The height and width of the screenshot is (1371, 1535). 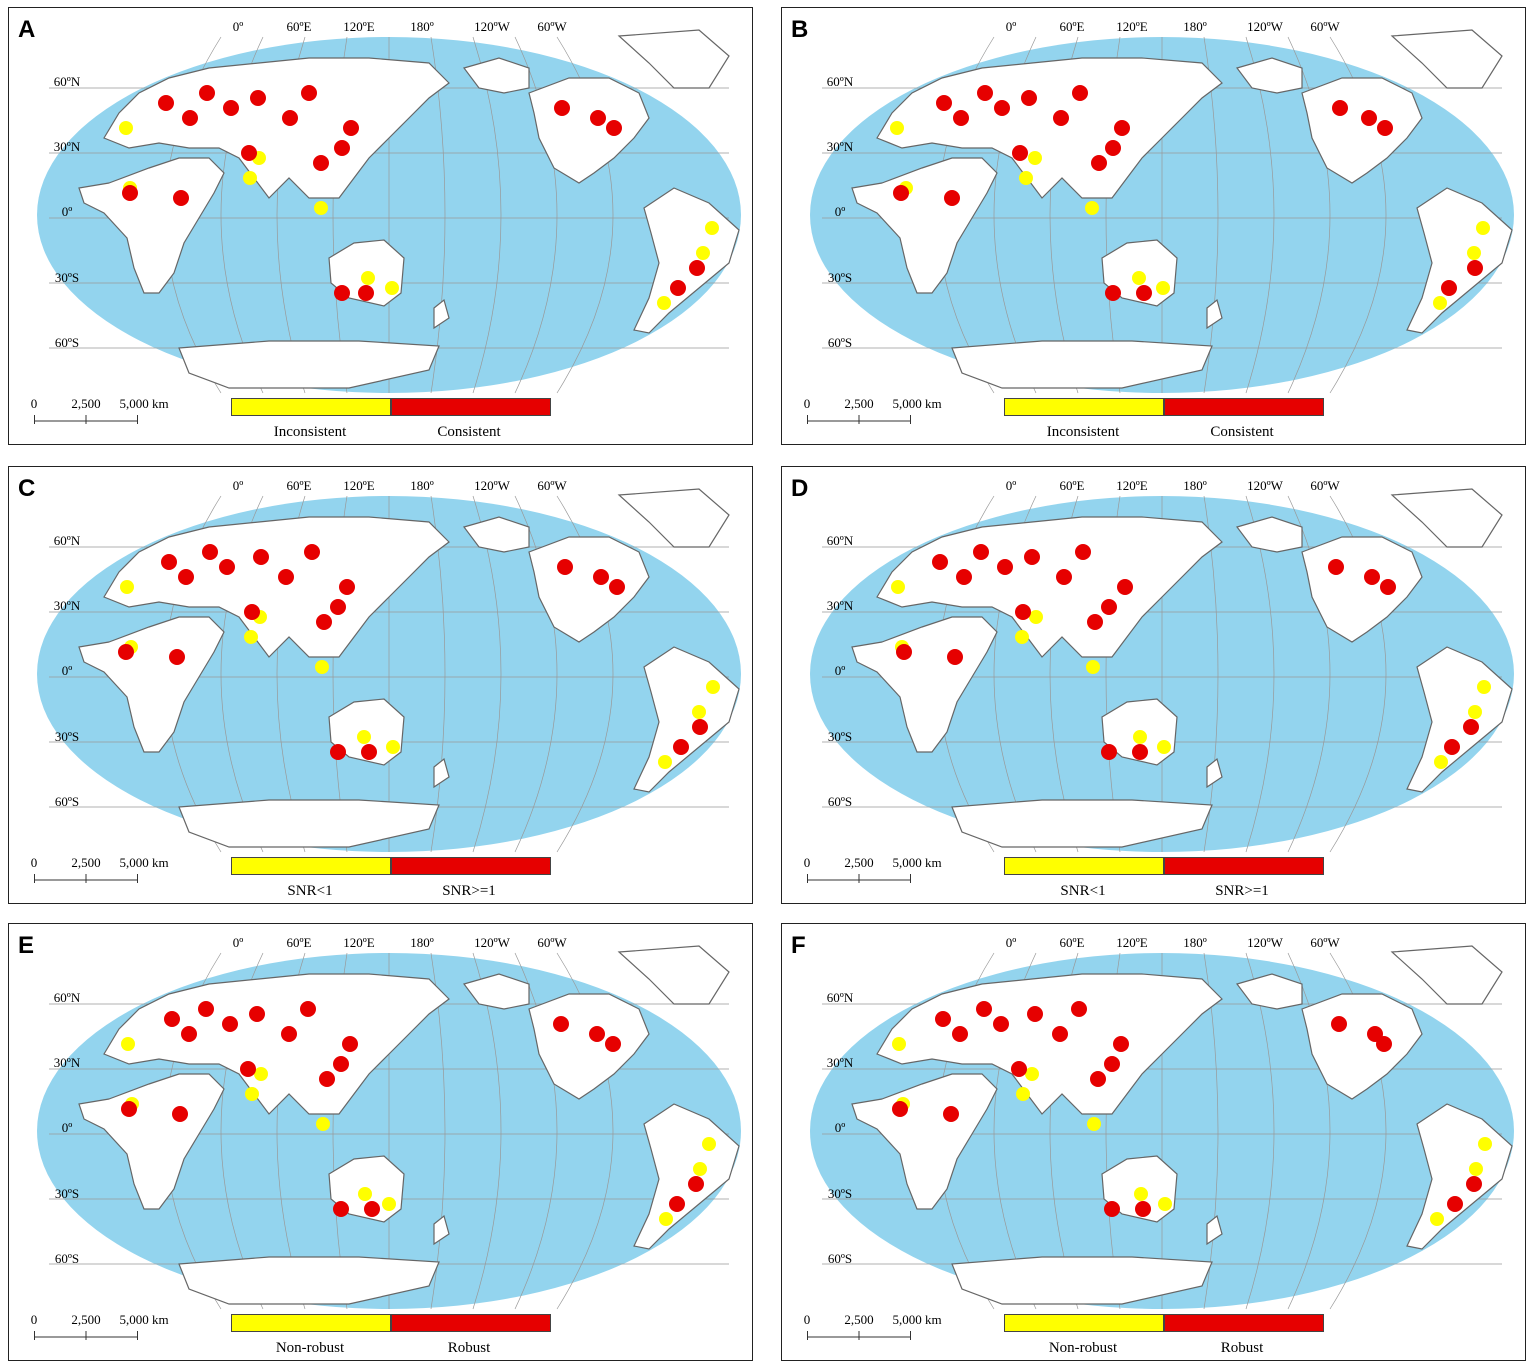 What do you see at coordinates (552, 26) in the screenshot?
I see `lon-label: 60ºW` at bounding box center [552, 26].